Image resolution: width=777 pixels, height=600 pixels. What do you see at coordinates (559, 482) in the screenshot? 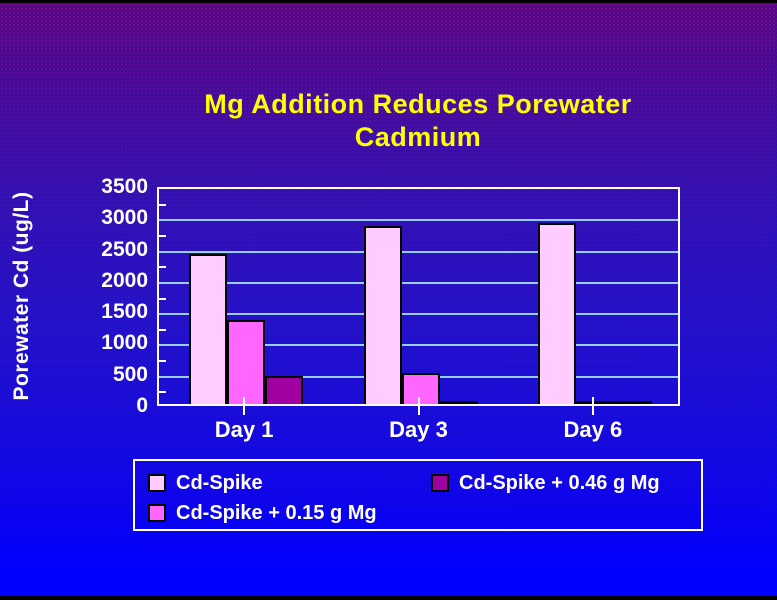
I see `legend-label: Cd-Spike + 0.46 g Mg` at bounding box center [559, 482].